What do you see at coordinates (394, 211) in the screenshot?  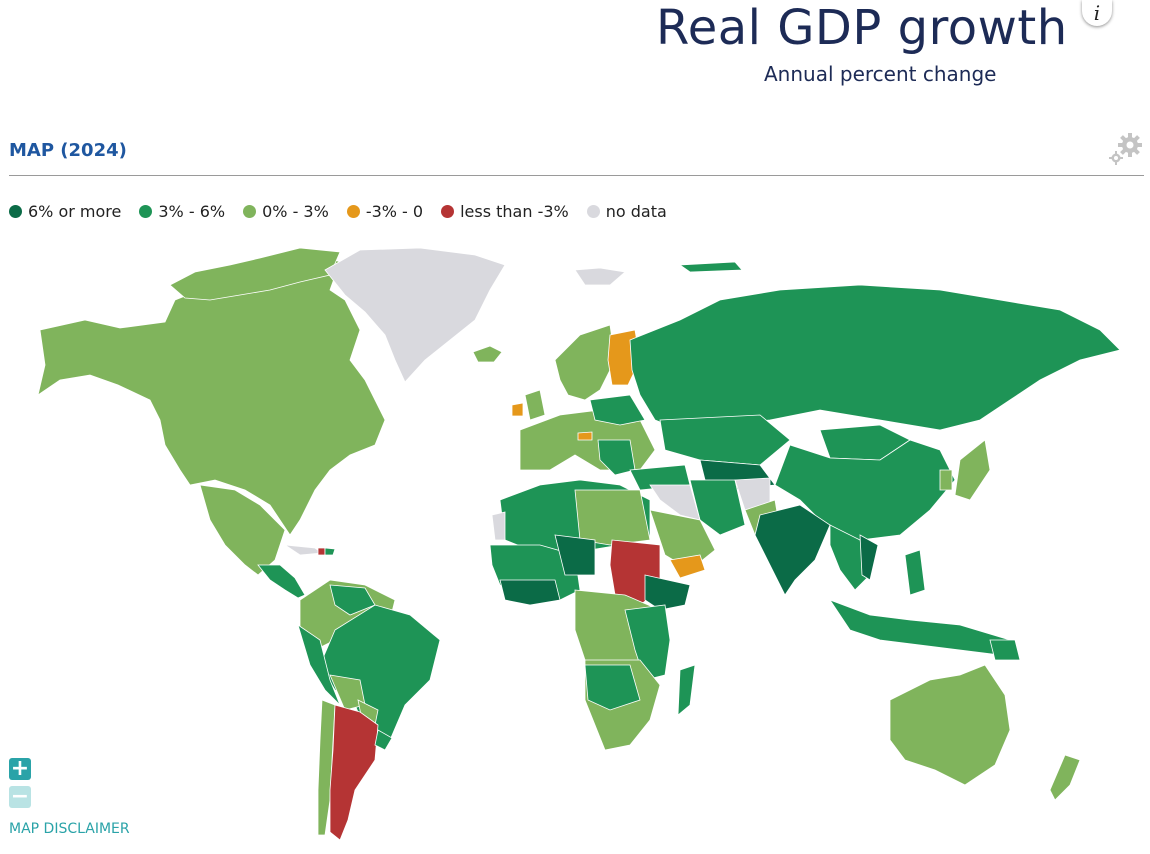 I see `legend-label: -3% - 0` at bounding box center [394, 211].